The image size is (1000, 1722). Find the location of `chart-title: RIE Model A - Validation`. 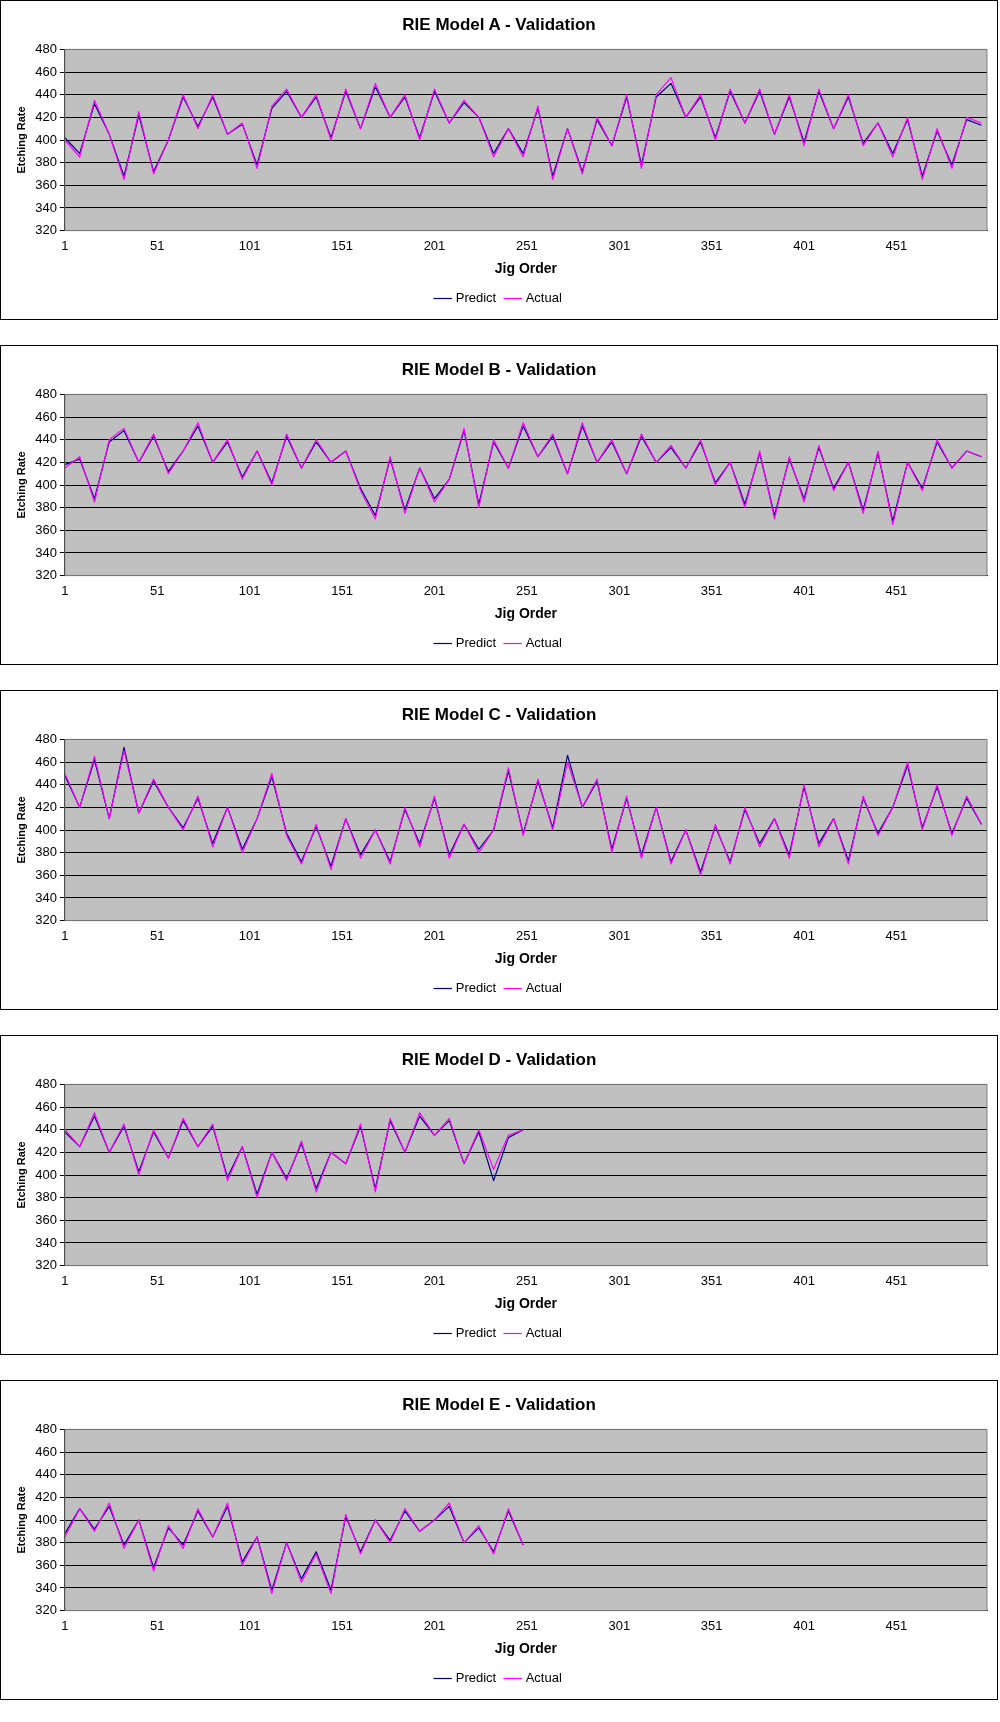

chart-title: RIE Model A - Validation is located at coordinates (499, 24).